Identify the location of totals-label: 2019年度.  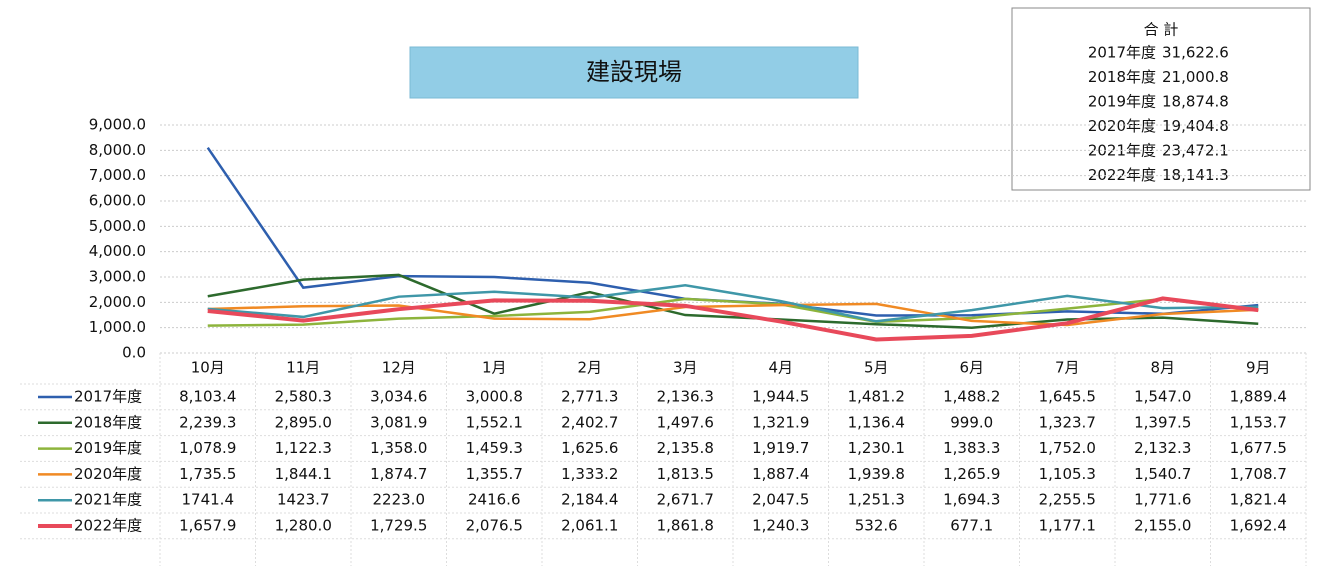
(1122, 102).